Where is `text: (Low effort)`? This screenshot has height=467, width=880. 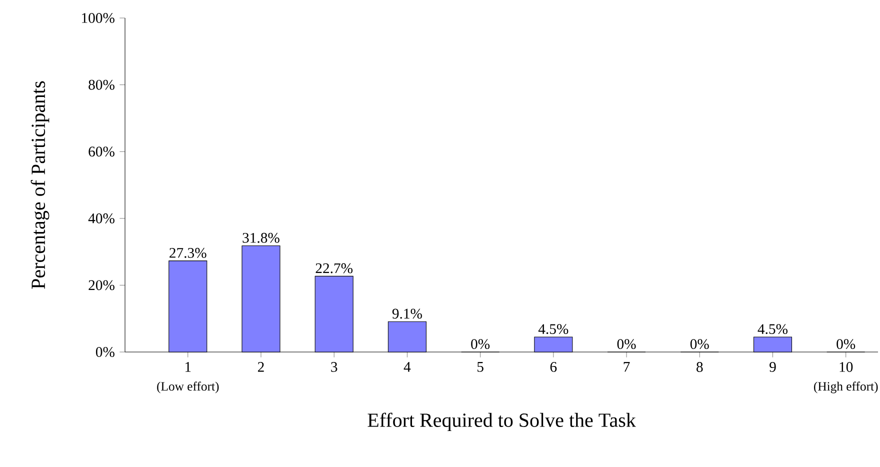
text: (Low effort) is located at coordinates (188, 388).